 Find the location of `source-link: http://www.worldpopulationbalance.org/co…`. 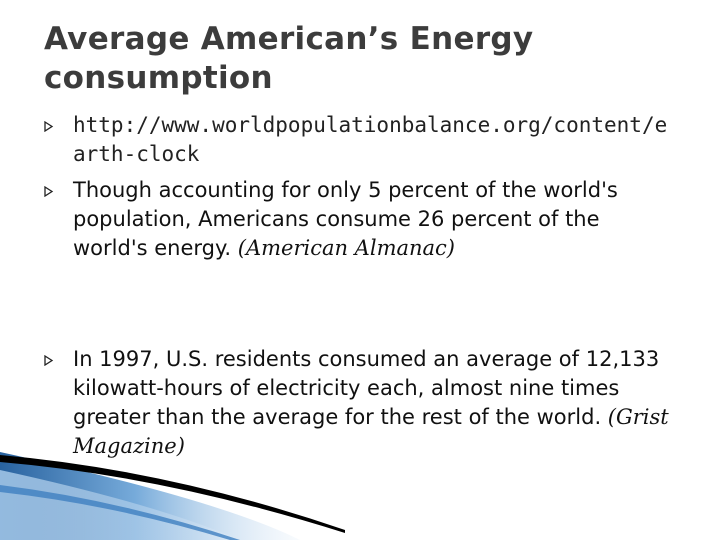

source-link: http://www.worldpopulationbalance.org/co… is located at coordinates (370, 139).